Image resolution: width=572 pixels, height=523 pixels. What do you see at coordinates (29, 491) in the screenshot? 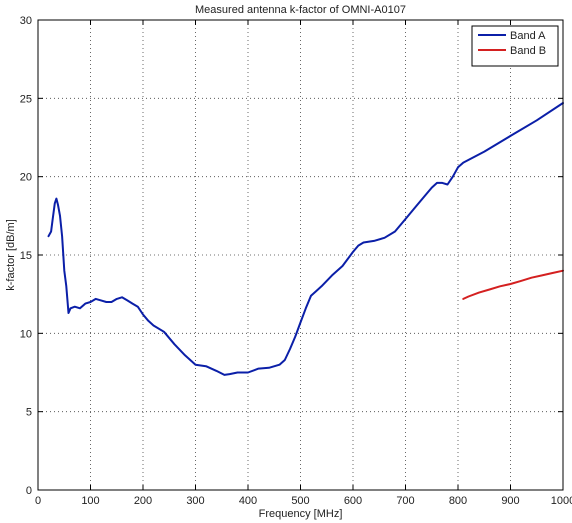
I see `y-tick-label: 0` at bounding box center [29, 491].